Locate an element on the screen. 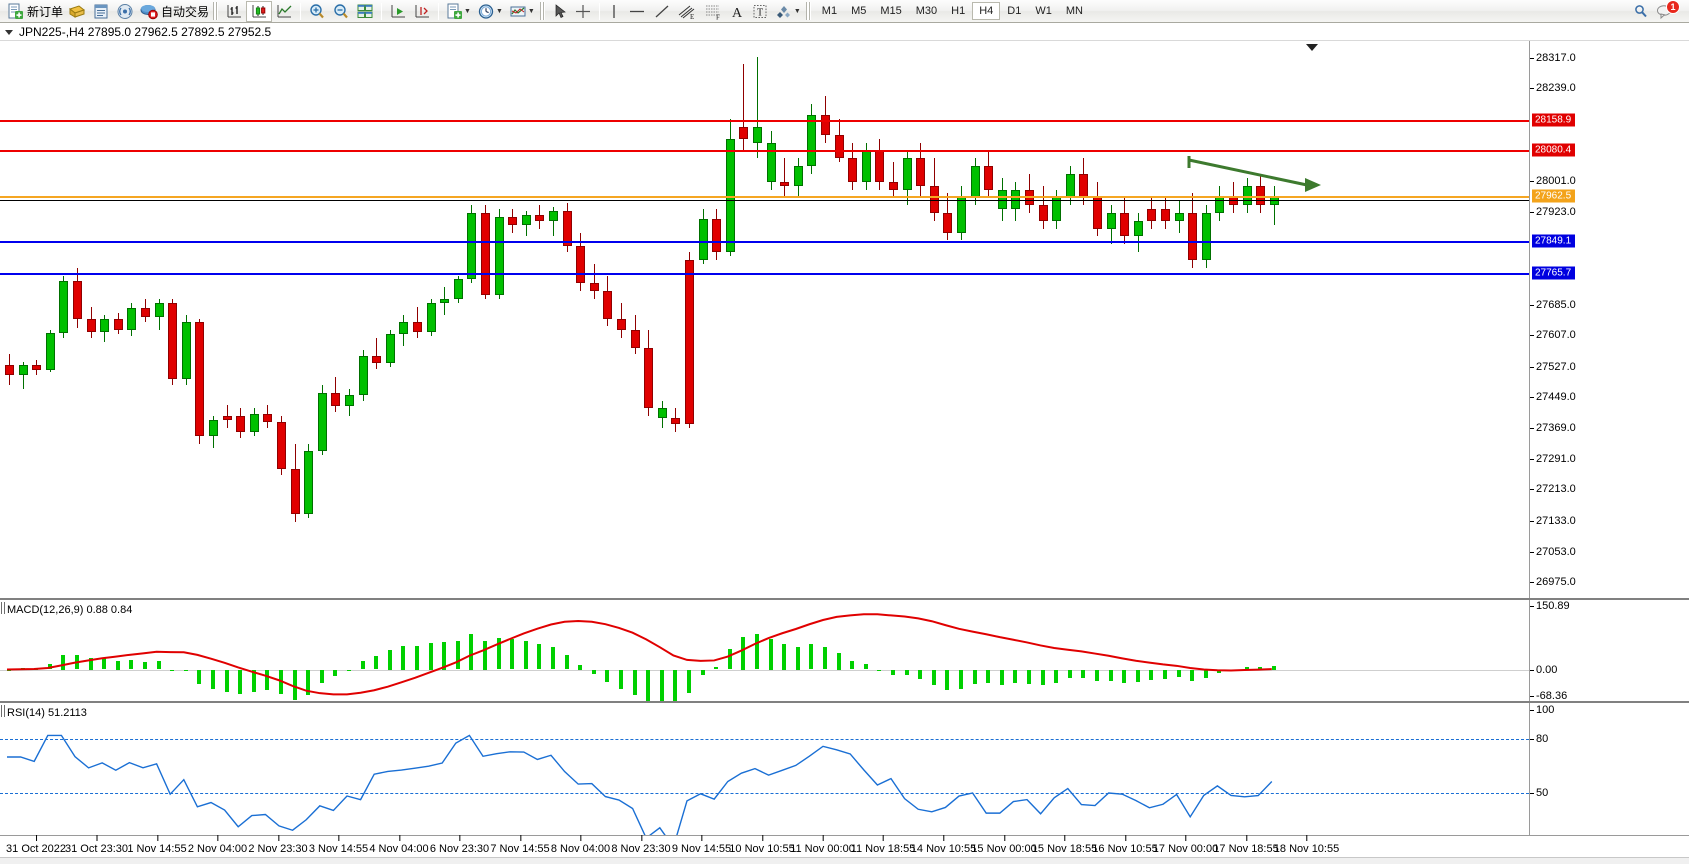 The height and width of the screenshot is (864, 1689). auto-trading-label: 自动交易 is located at coordinates (185, 11).